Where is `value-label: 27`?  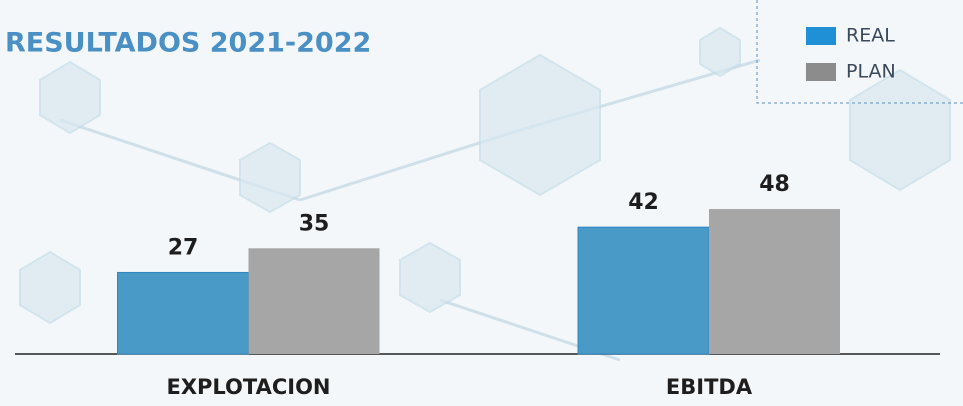 value-label: 27 is located at coordinates (183, 247).